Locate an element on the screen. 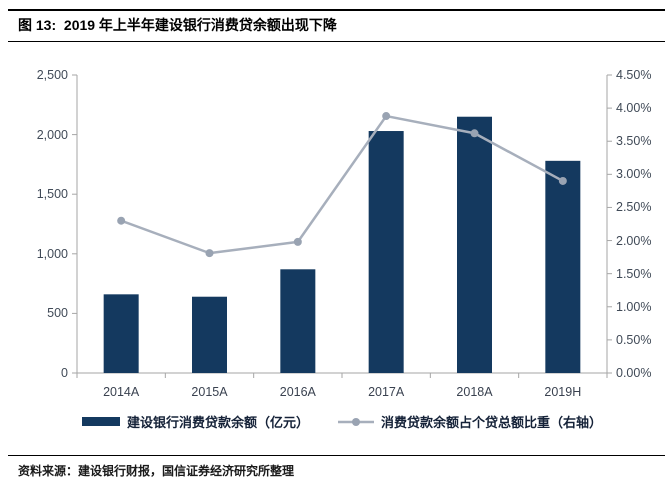  x-axis-category-label: 2014A is located at coordinates (121, 392).